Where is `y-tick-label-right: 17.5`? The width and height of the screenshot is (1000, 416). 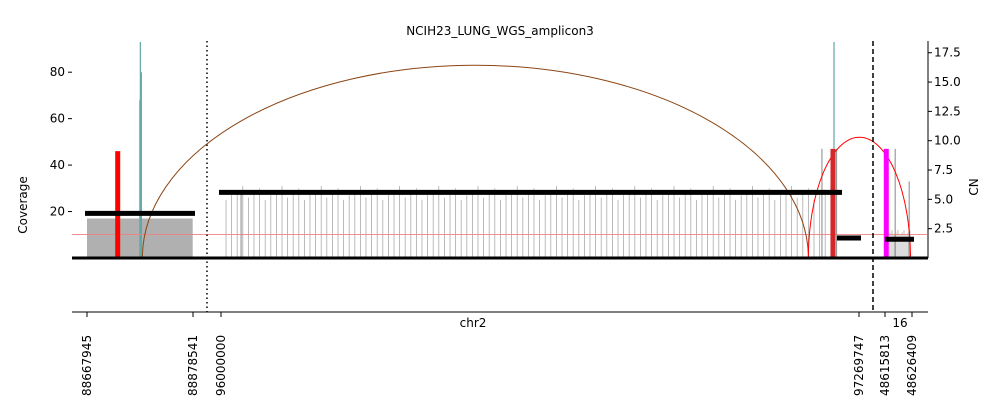 y-tick-label-right: 17.5 is located at coordinates (947, 53).